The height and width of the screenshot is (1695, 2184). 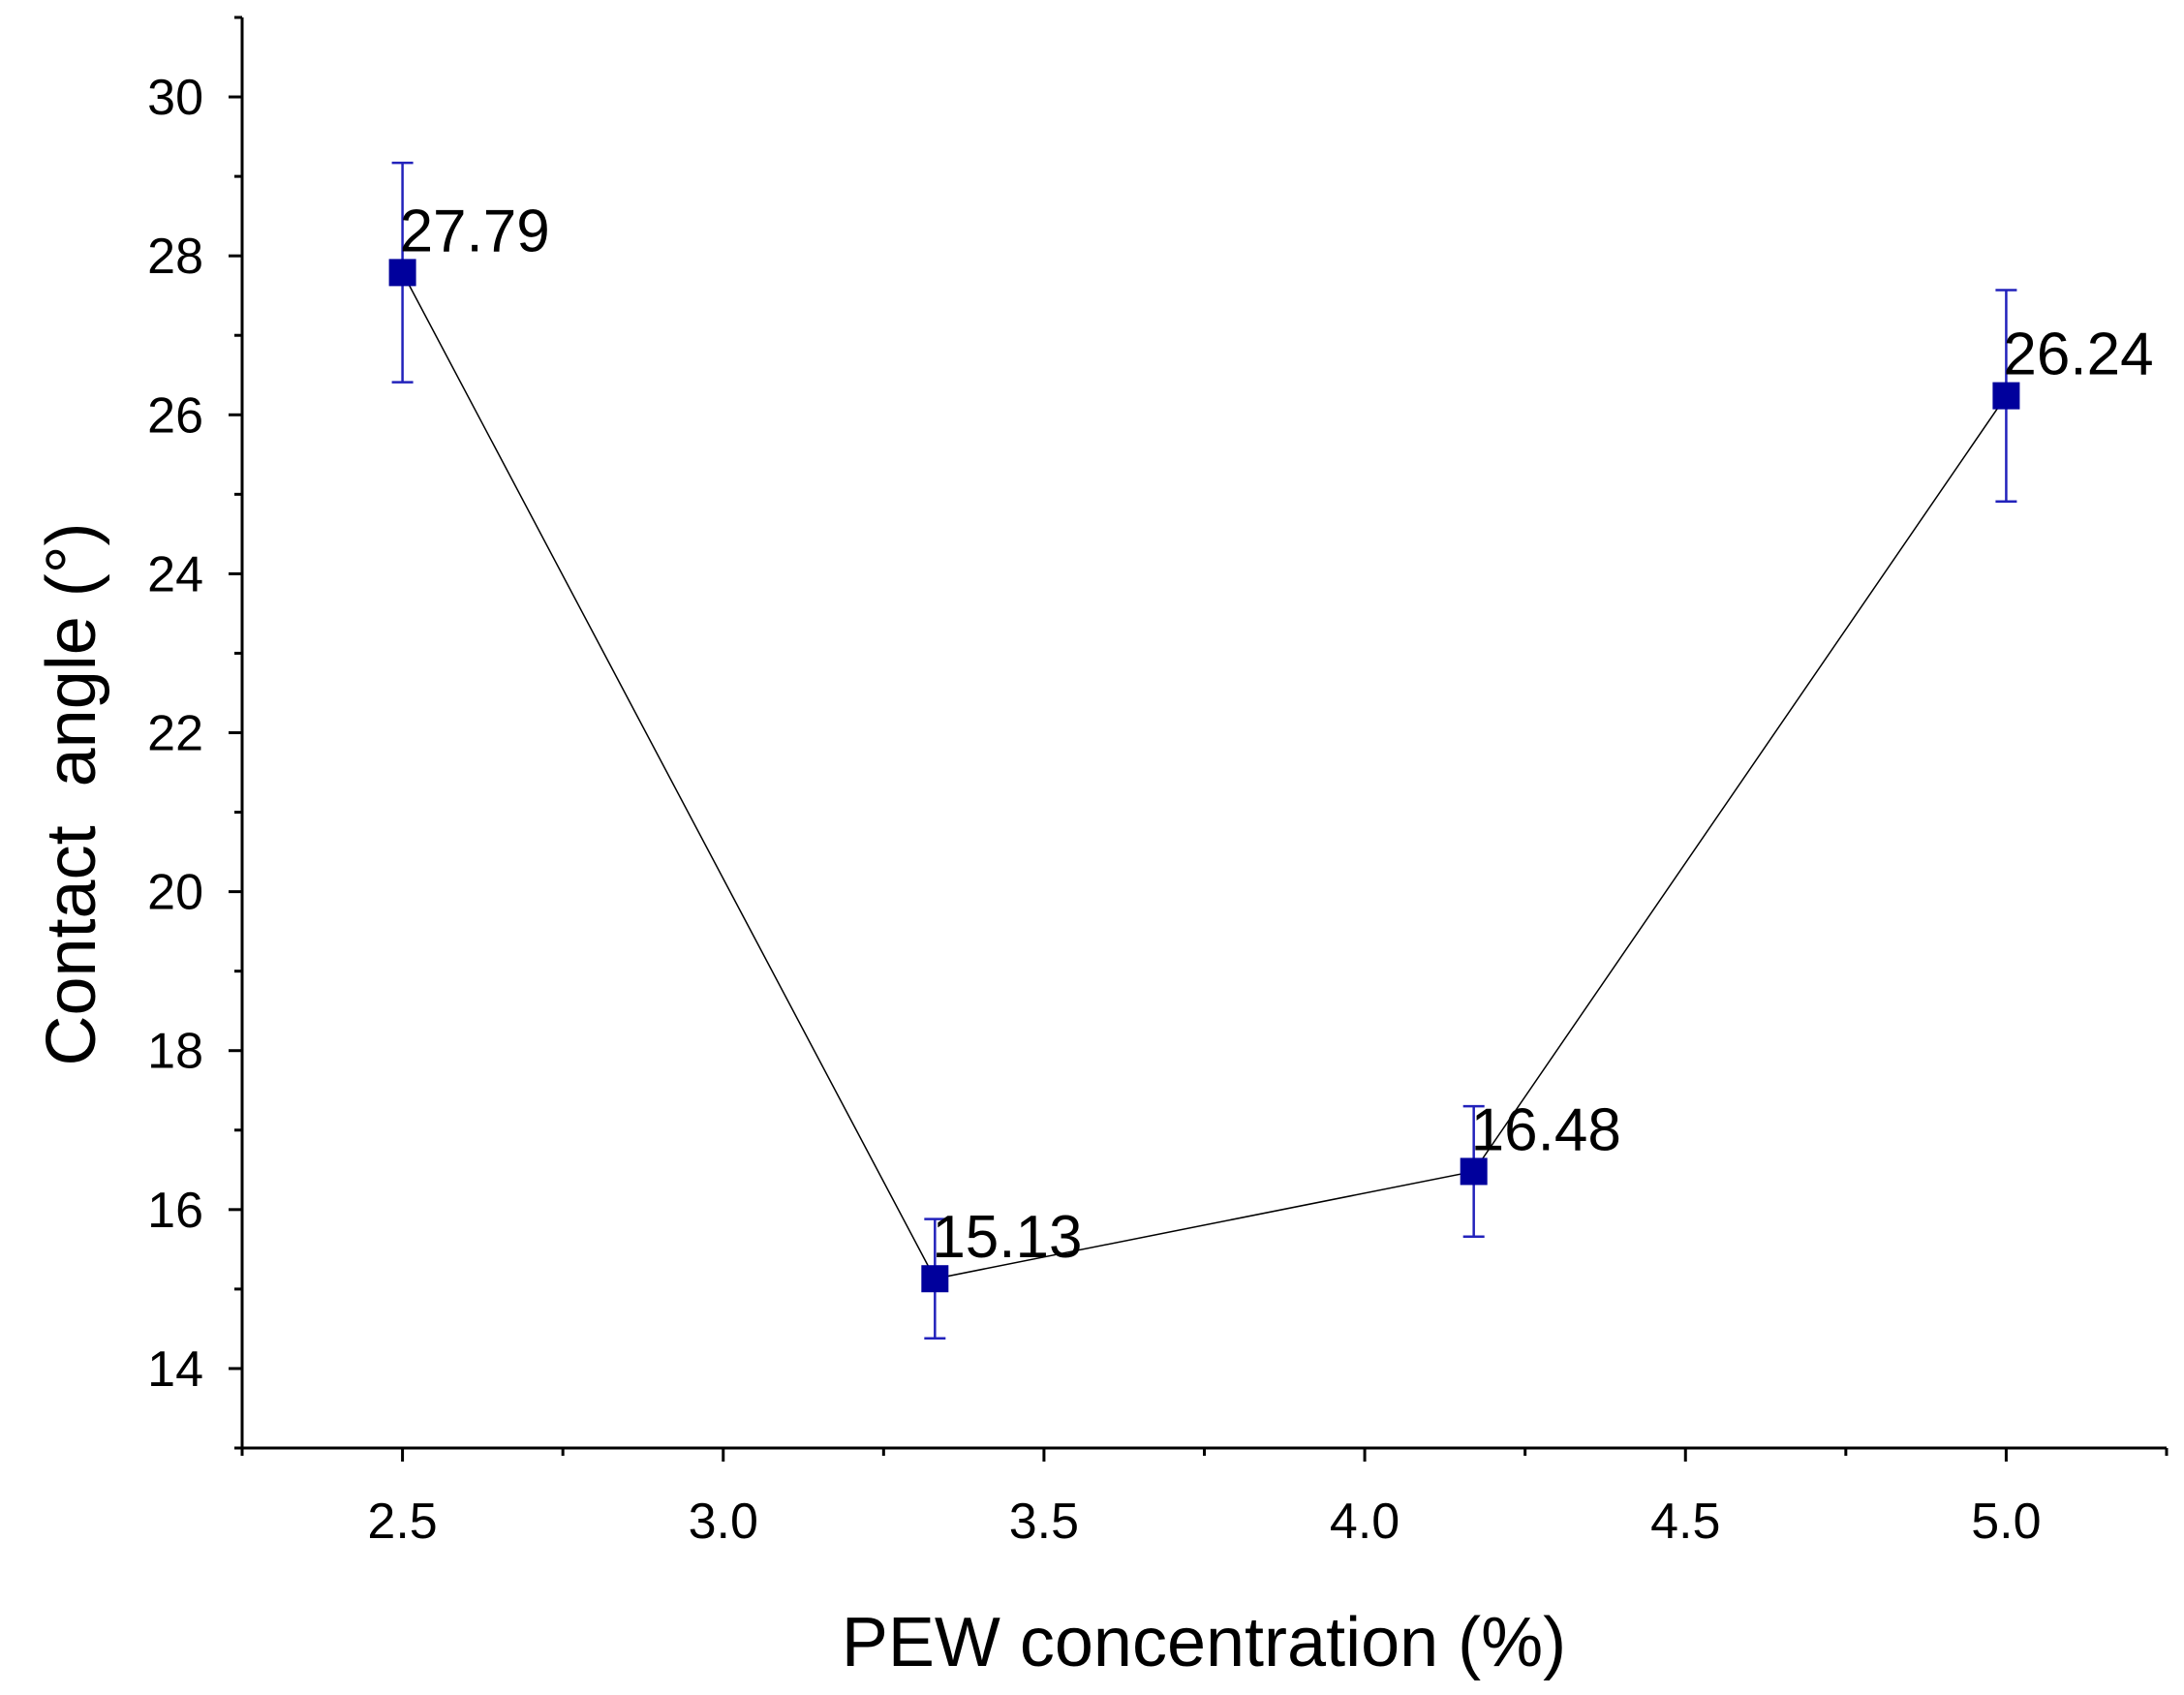 I want to click on y-tick-label: 20, so click(x=175, y=893).